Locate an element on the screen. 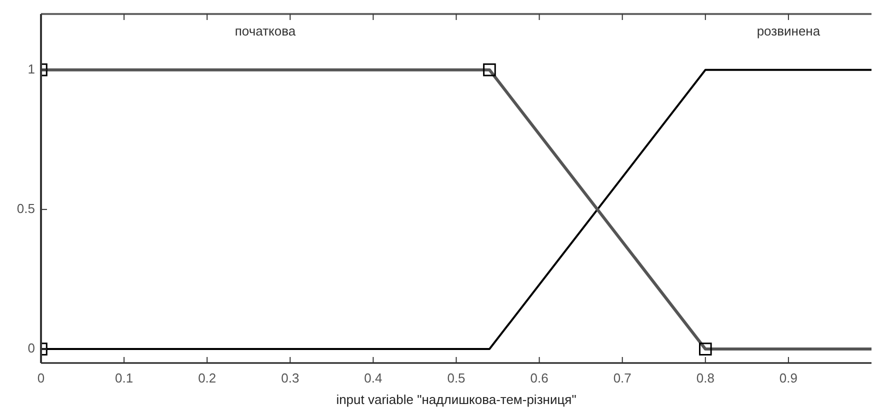 The height and width of the screenshot is (417, 881). x-tick-label: 0.3 is located at coordinates (290, 378).